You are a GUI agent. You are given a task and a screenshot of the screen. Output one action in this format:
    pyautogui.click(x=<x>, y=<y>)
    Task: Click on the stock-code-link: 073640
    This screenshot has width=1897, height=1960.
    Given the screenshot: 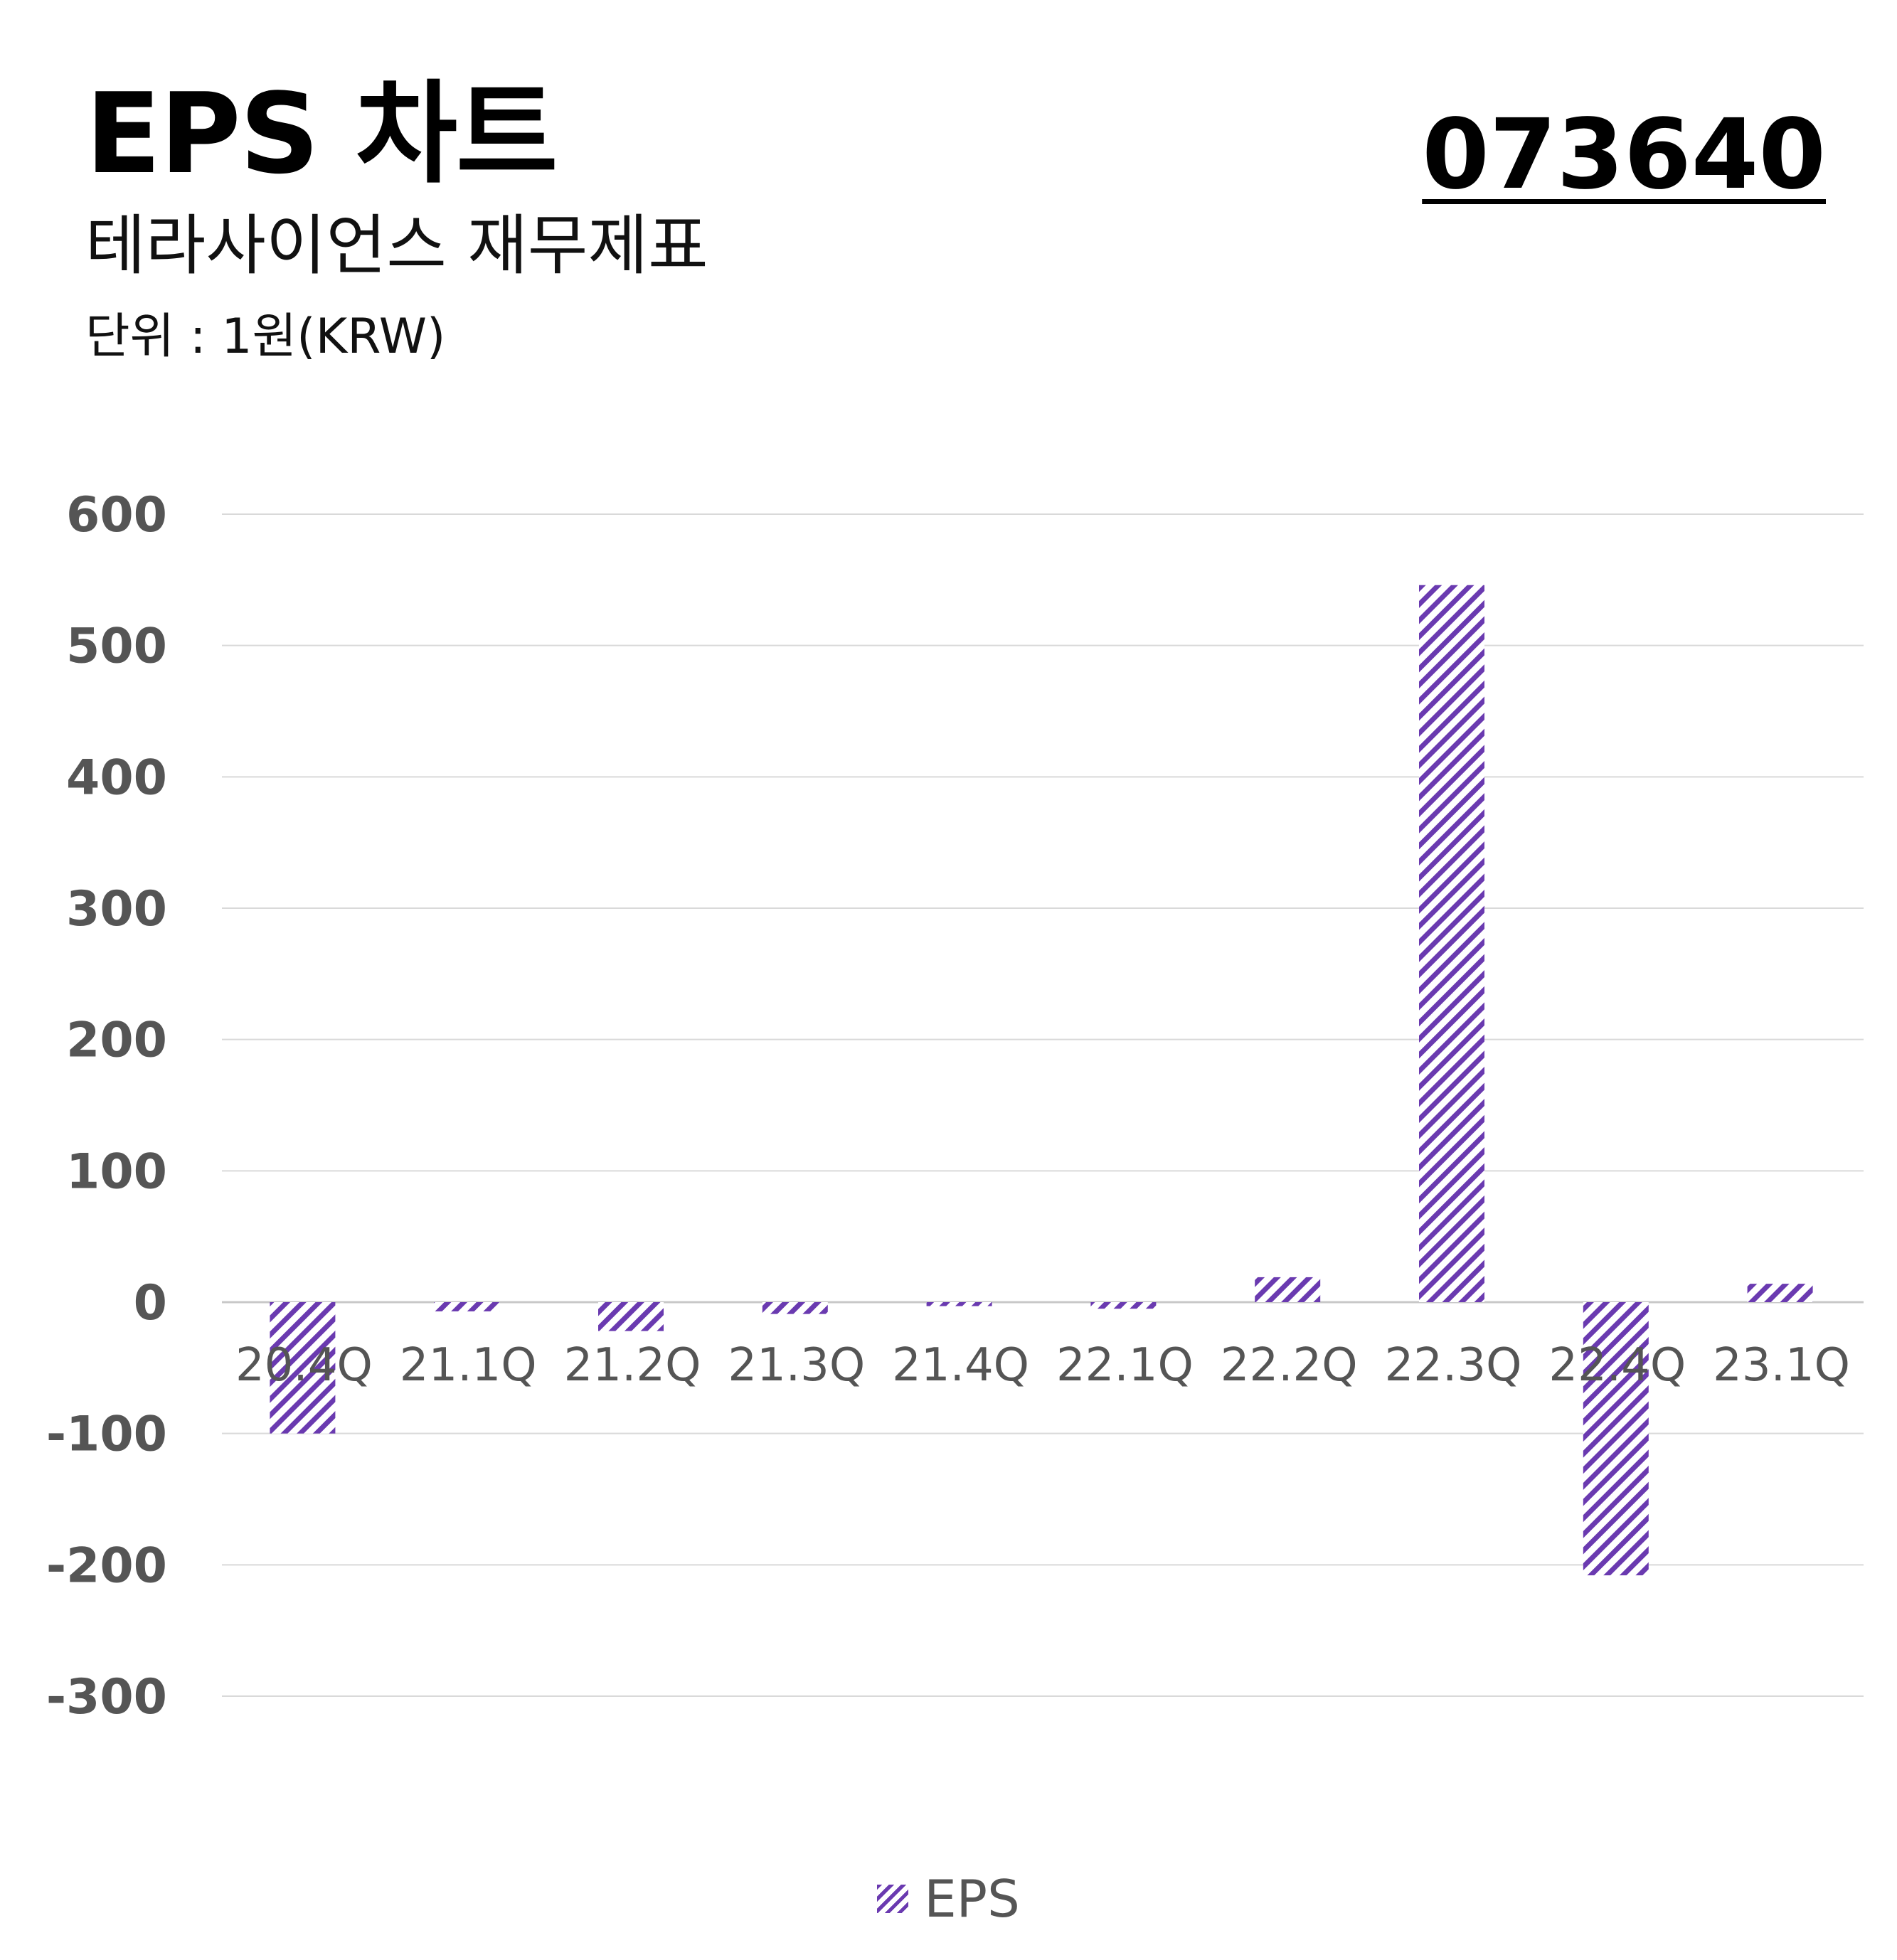 What is the action you would take?
    pyautogui.click(x=1624, y=155)
    